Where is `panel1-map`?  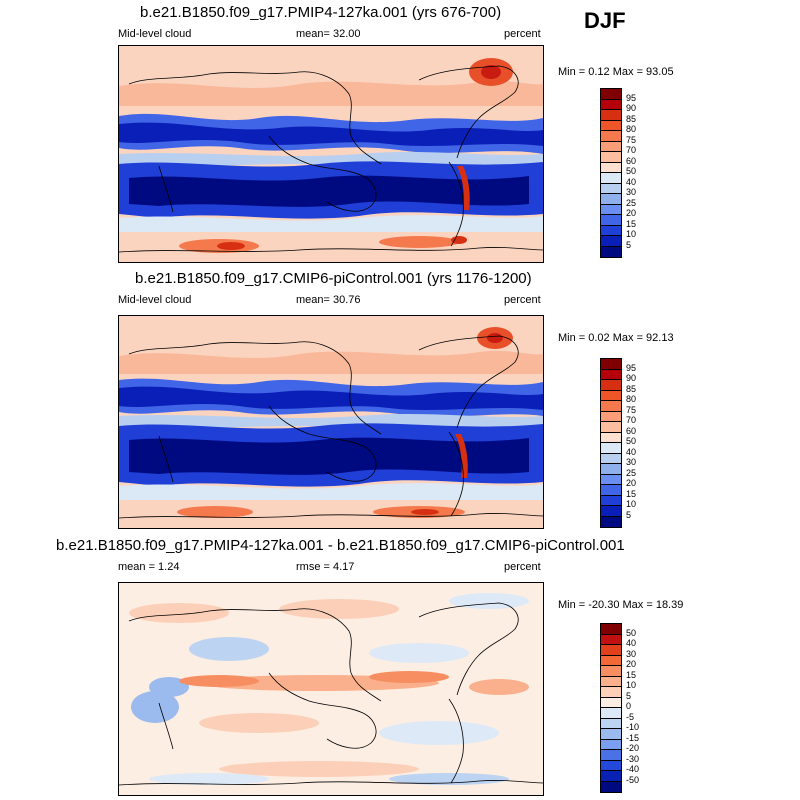
panel1-map is located at coordinates (331, 154).